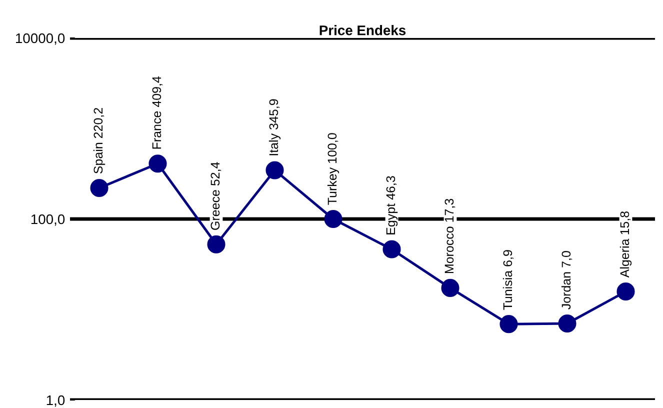 Image resolution: width=663 pixels, height=408 pixels. Describe the element at coordinates (40, 39) in the screenshot. I see `y-tick-label: 10000,0` at that location.